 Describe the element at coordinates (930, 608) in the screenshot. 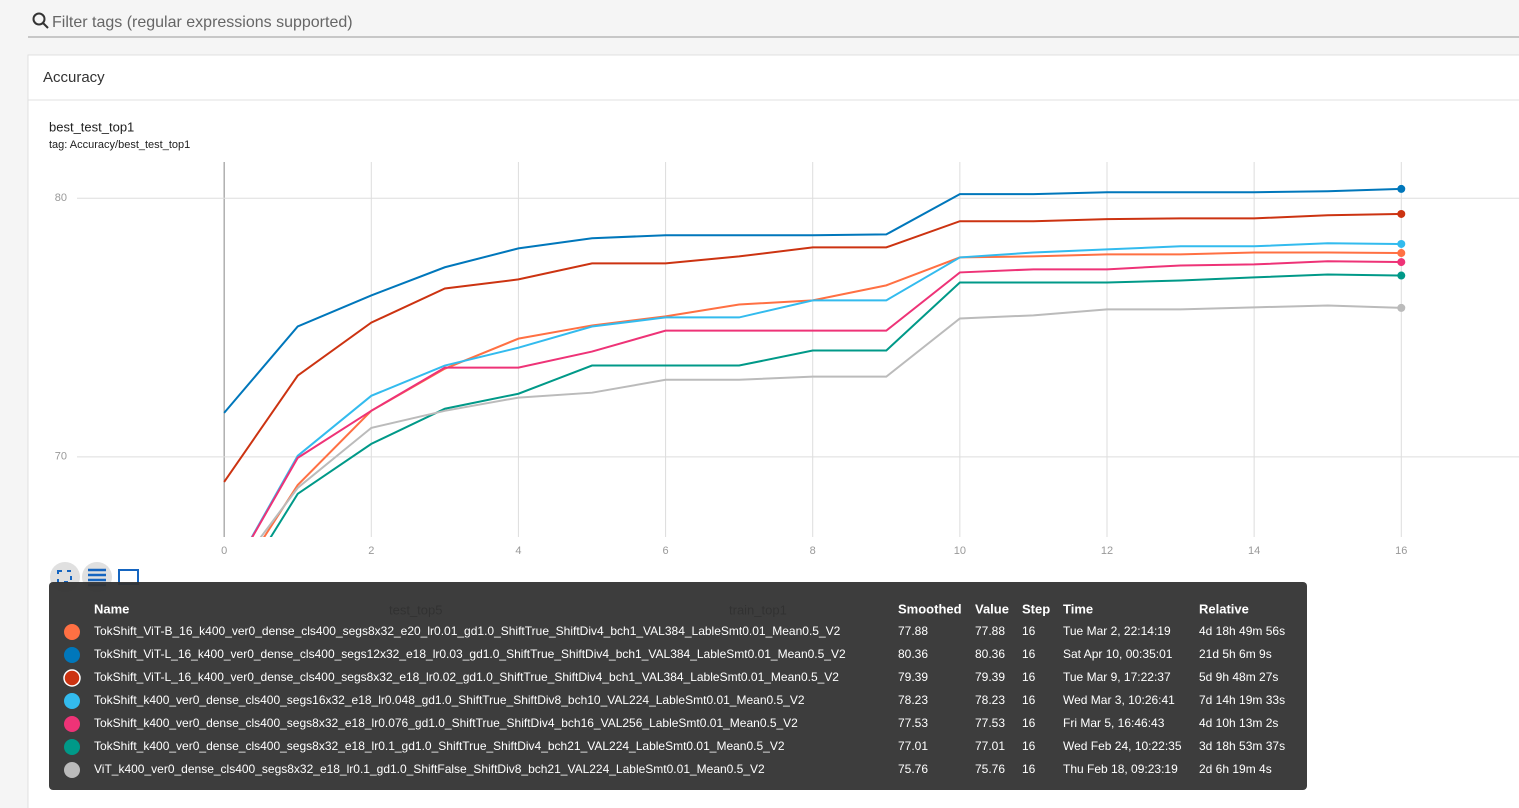

I see `tooltip-header: Smoothed` at that location.